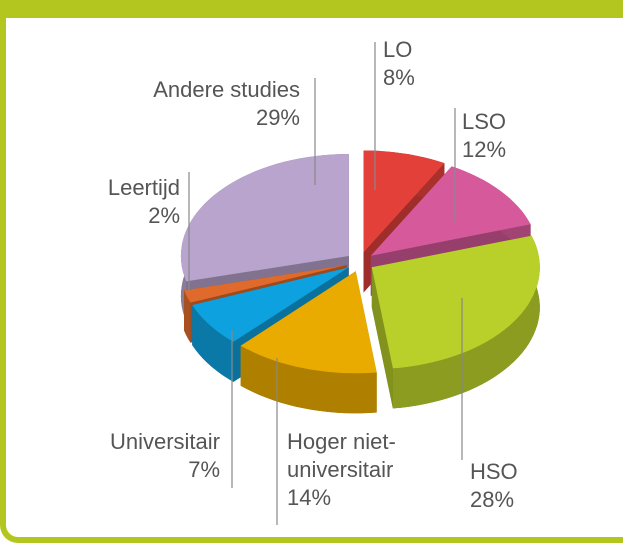  Describe the element at coordinates (502, 136) in the screenshot. I see `slice-label: LSO 12%` at that location.